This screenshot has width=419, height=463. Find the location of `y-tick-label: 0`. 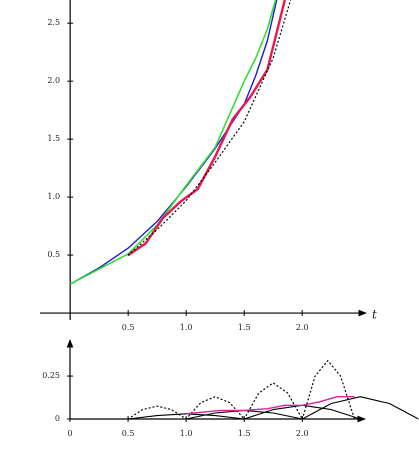

y-tick-label: 0 is located at coordinates (57, 418).